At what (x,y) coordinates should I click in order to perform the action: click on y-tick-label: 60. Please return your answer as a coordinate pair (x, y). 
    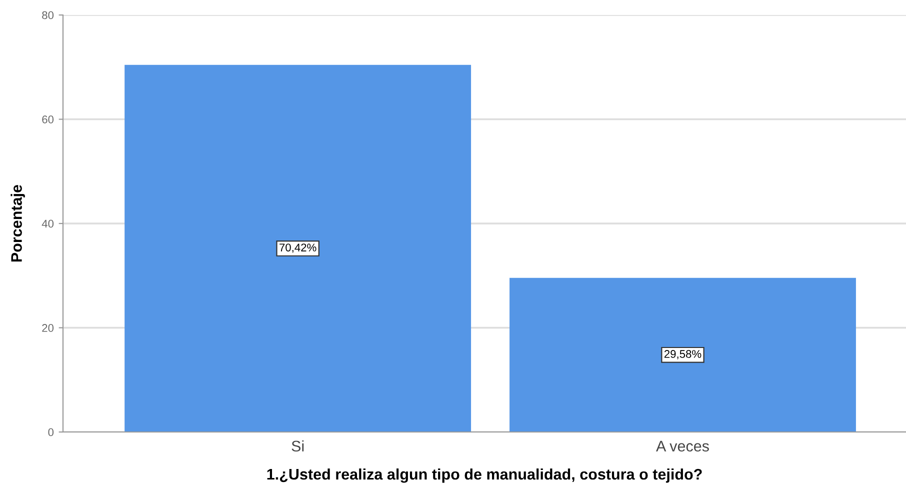
    Looking at the image, I should click on (48, 120).